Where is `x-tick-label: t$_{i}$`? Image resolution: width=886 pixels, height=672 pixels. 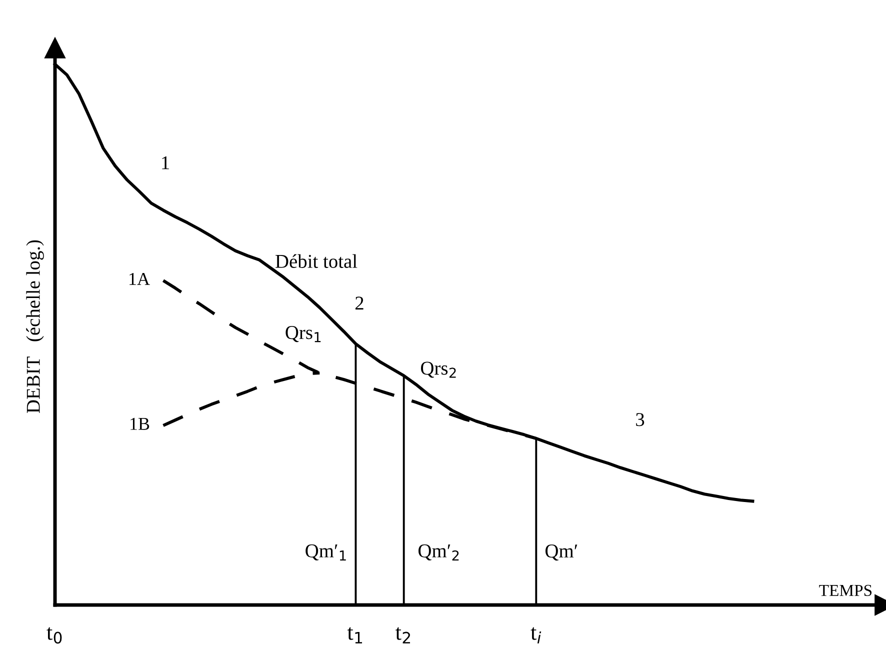
x-tick-label: t$_{i}$ is located at coordinates (536, 635).